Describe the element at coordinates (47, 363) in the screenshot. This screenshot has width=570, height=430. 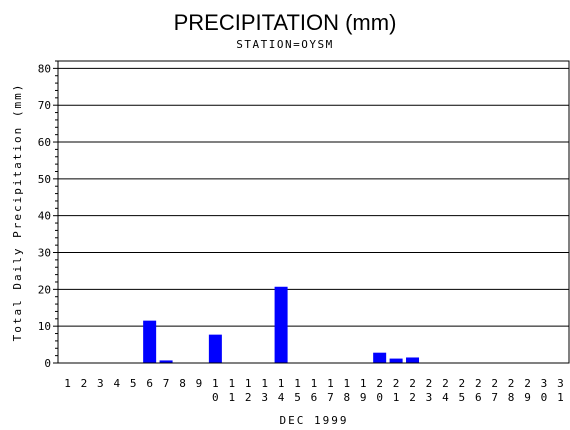
I see `y-tick-label: 0` at that location.